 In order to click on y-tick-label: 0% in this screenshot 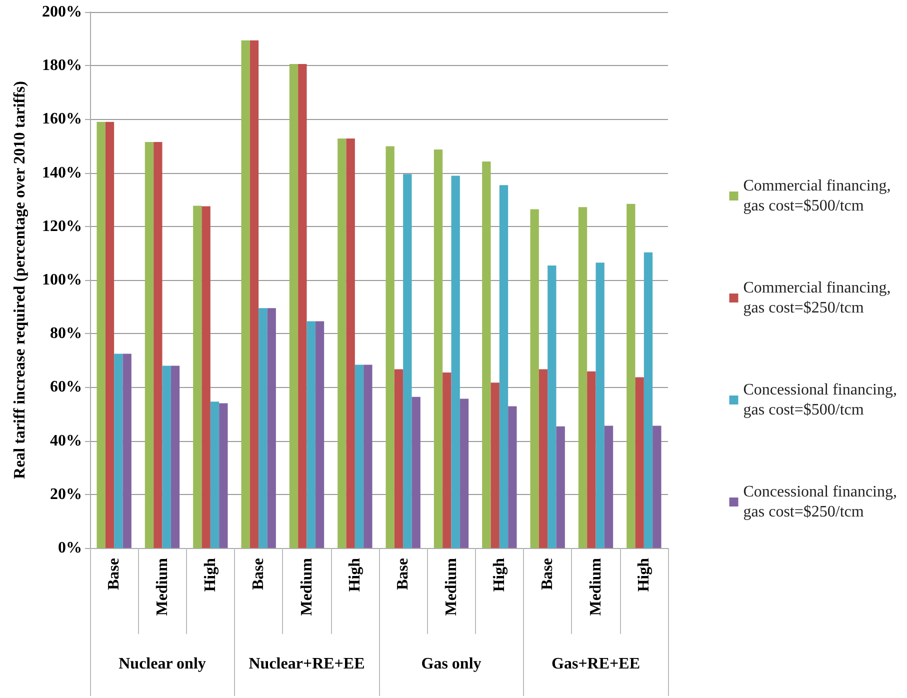, I will do `click(70, 548)`.